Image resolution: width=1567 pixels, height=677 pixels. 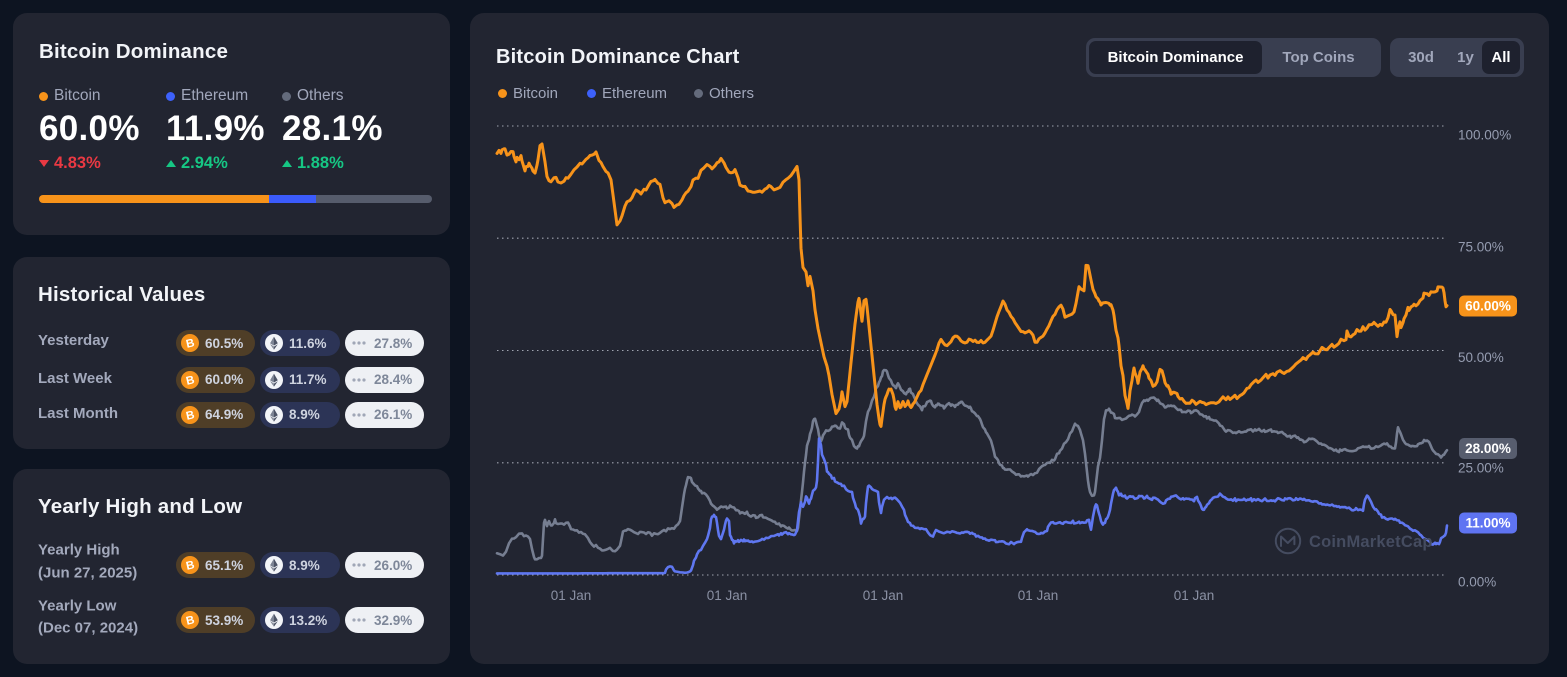 I want to click on svg-text: CoinMarketCap, so click(x=1371, y=542).